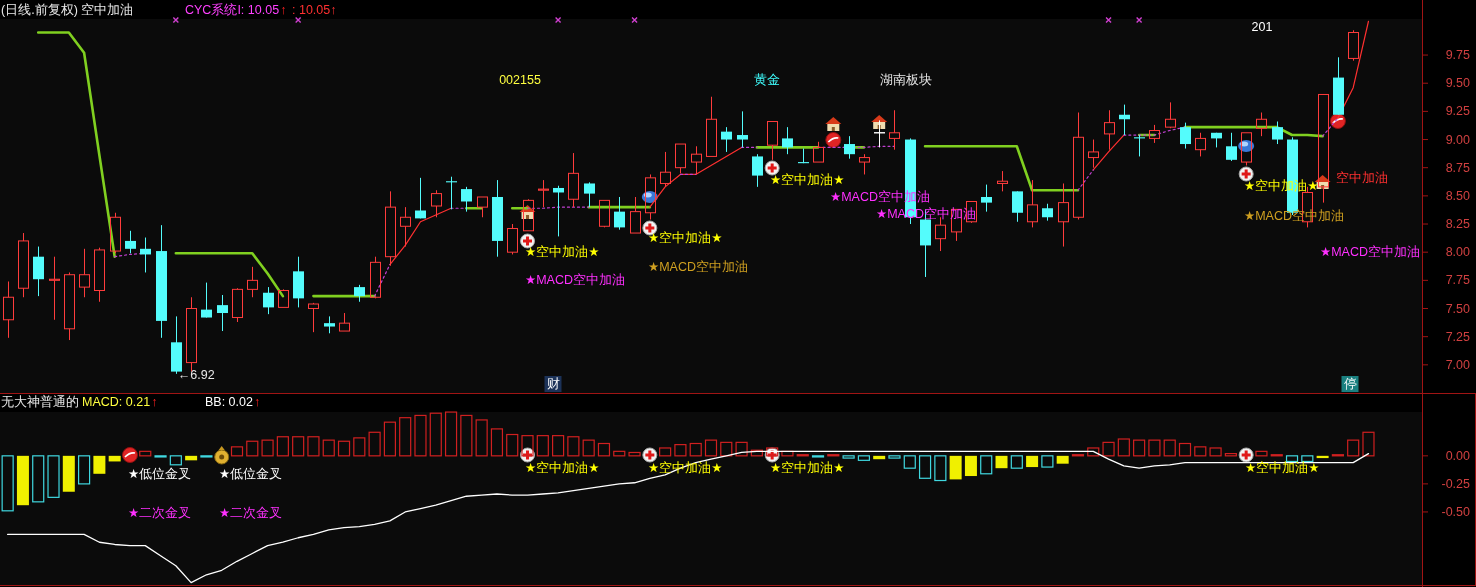 The height and width of the screenshot is (587, 1476). I want to click on y-tick-label: 9.75, so click(1458, 55).